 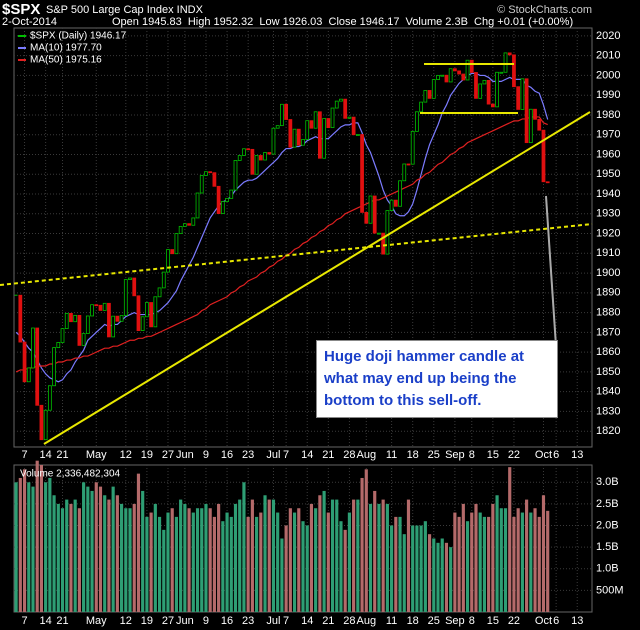 What do you see at coordinates (608, 194) in the screenshot?
I see `y-tick-label: 1940` at bounding box center [608, 194].